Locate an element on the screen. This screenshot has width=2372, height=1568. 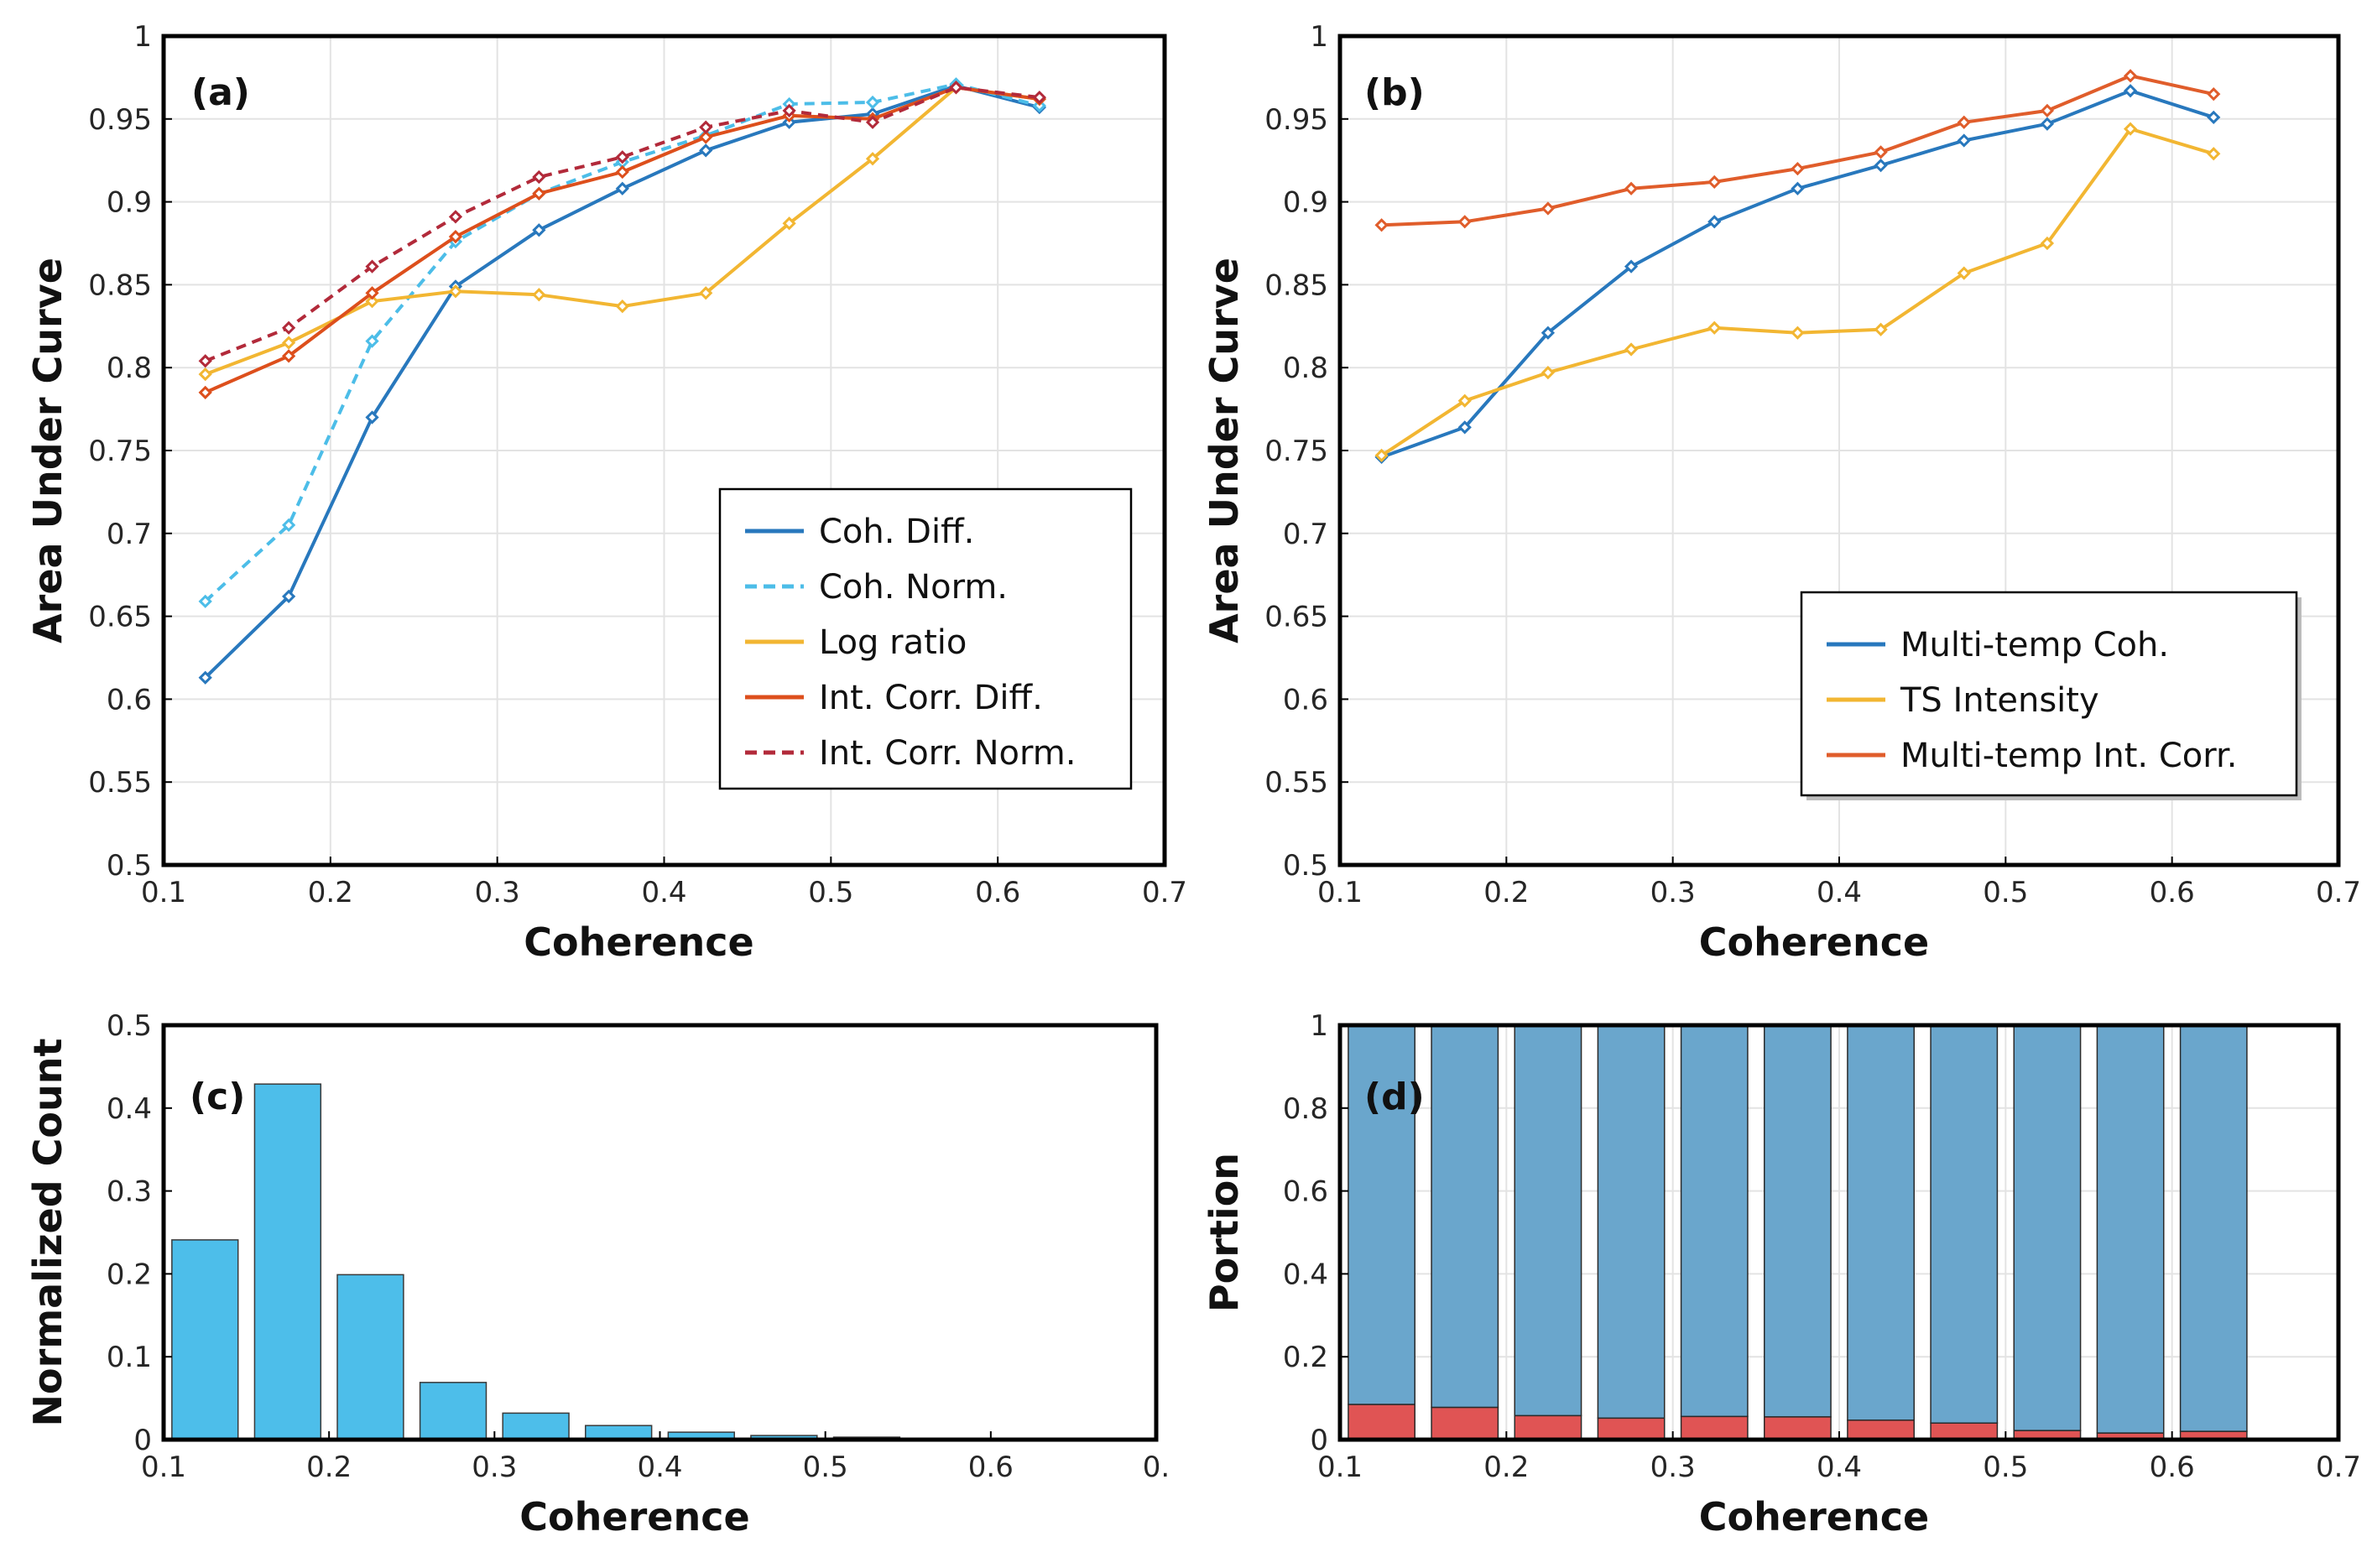
panel-b-xlabel: Coherence is located at coordinates (1814, 942).